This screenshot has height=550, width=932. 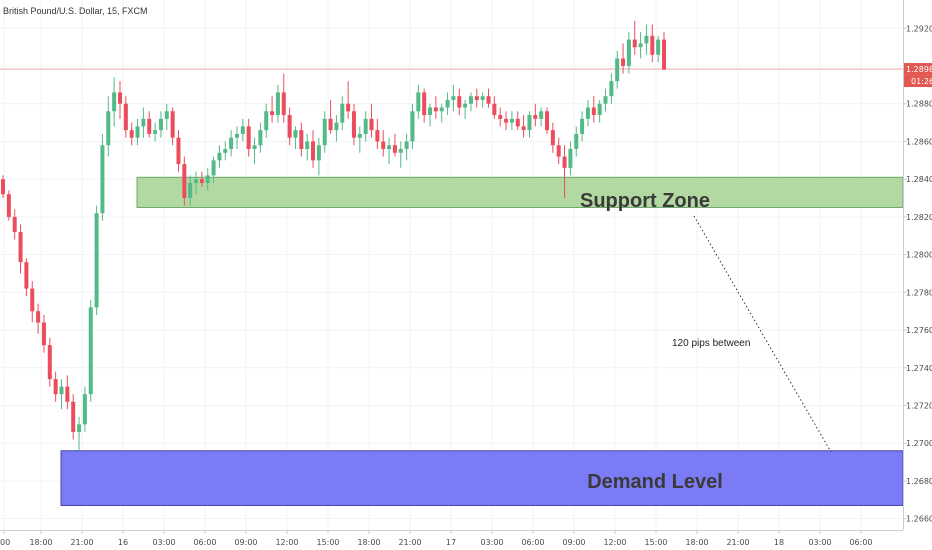 I want to click on price-axis-tick-label: 1.27000, so click(x=919, y=443).